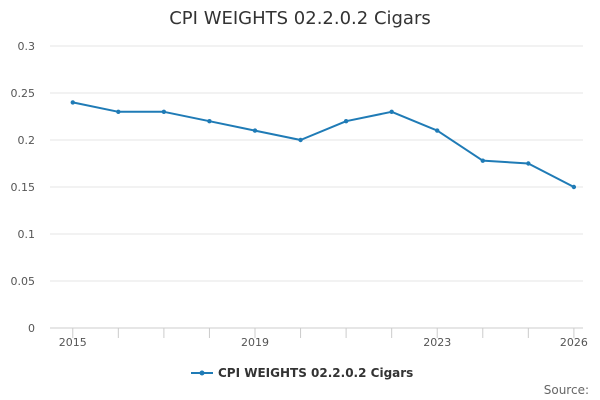 This screenshot has height=400, width=600. I want to click on y-tick-label: 0.05, so click(23, 281).